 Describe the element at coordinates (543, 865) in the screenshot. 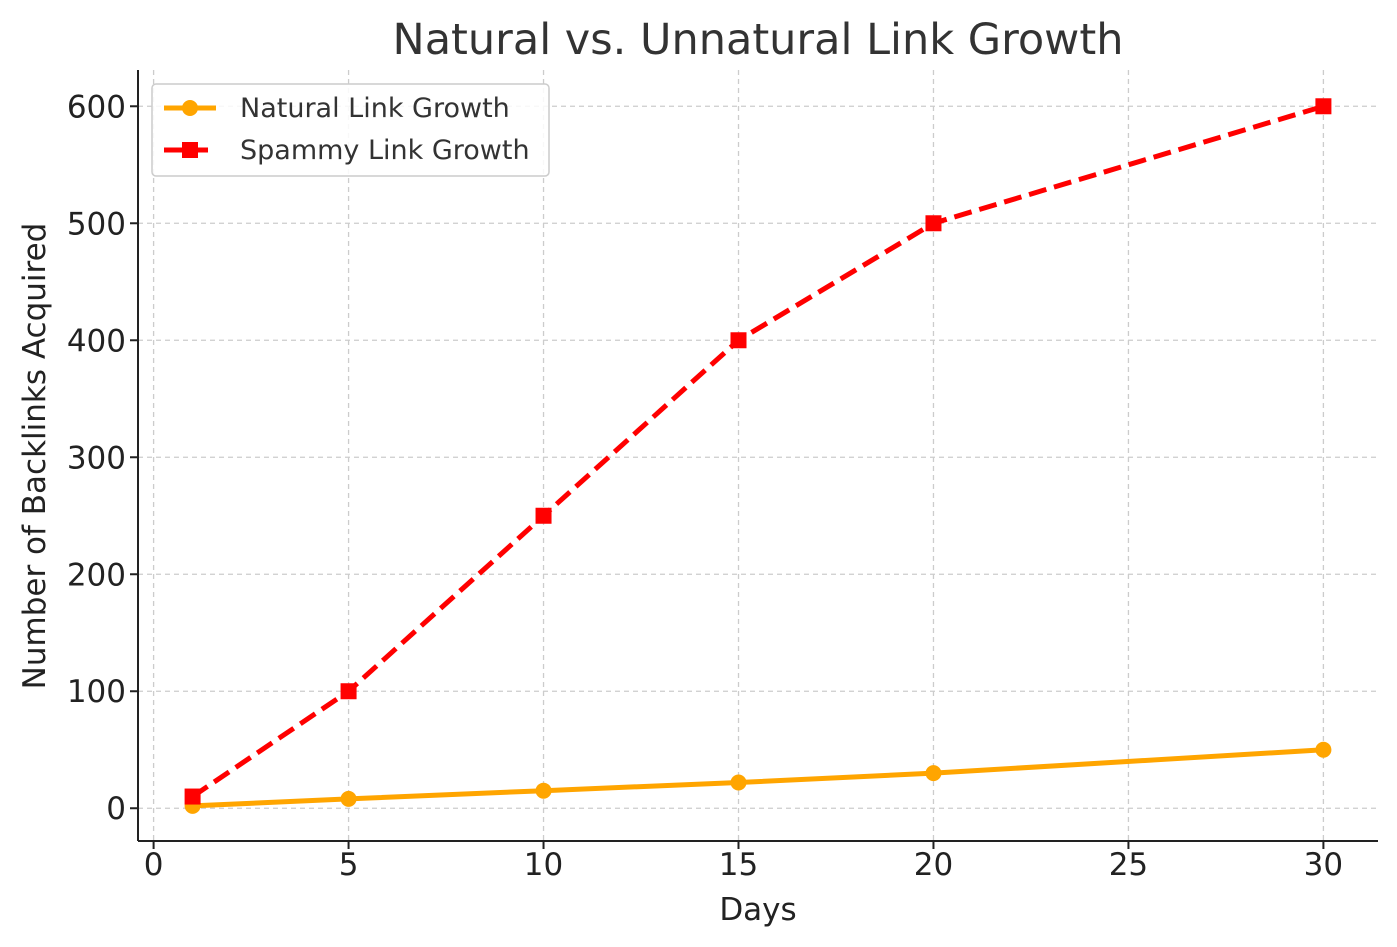

I see `x-tick-label: 10` at that location.